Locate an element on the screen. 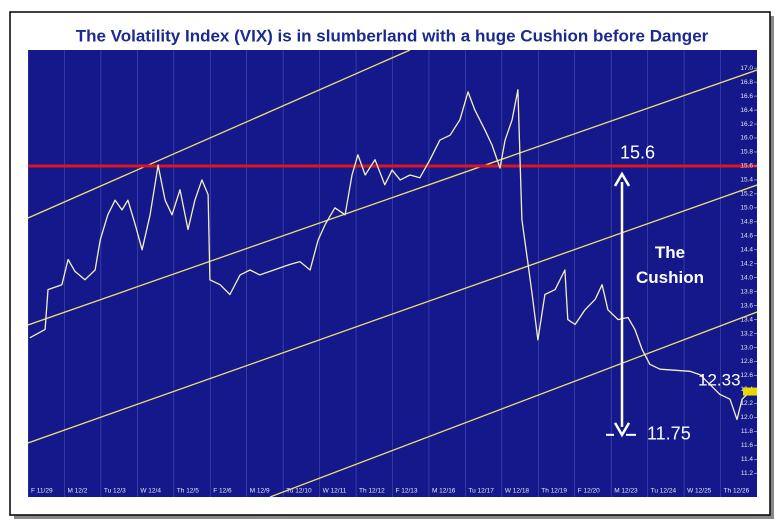 This screenshot has width=783, height=530. x-tick-label: W 12/11 is located at coordinates (335, 491).